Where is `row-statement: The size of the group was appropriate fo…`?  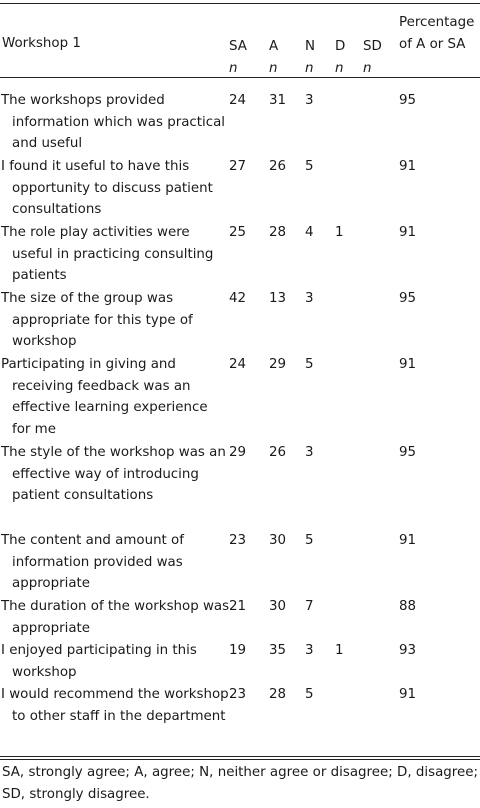
row-statement: The size of the group was appropriate fo… is located at coordinates (97, 320).